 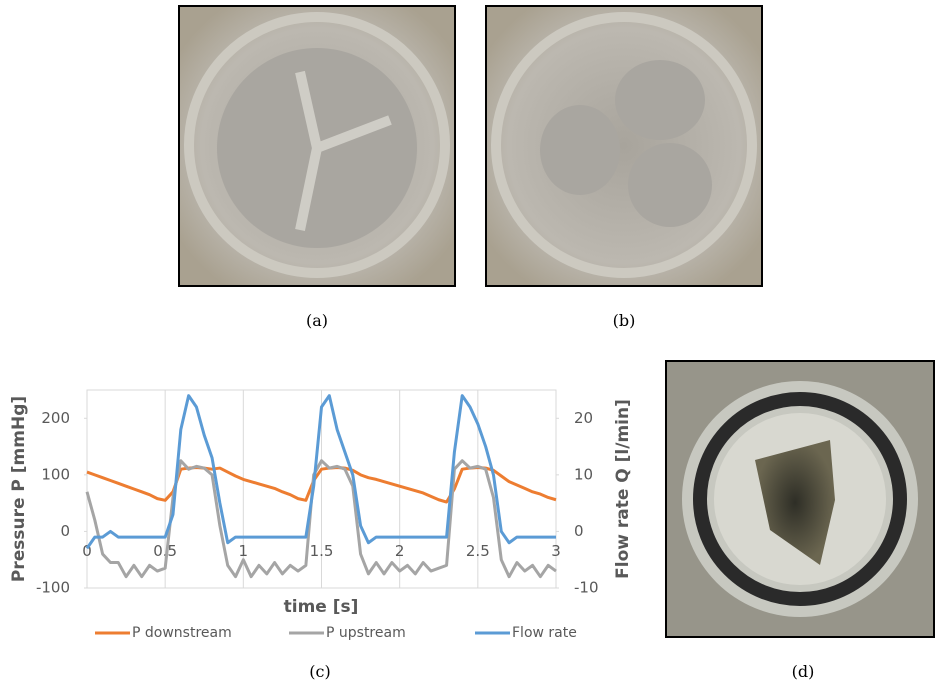 What do you see at coordinates (583, 418) in the screenshot?
I see `y2-tick-label: 20` at bounding box center [583, 418].